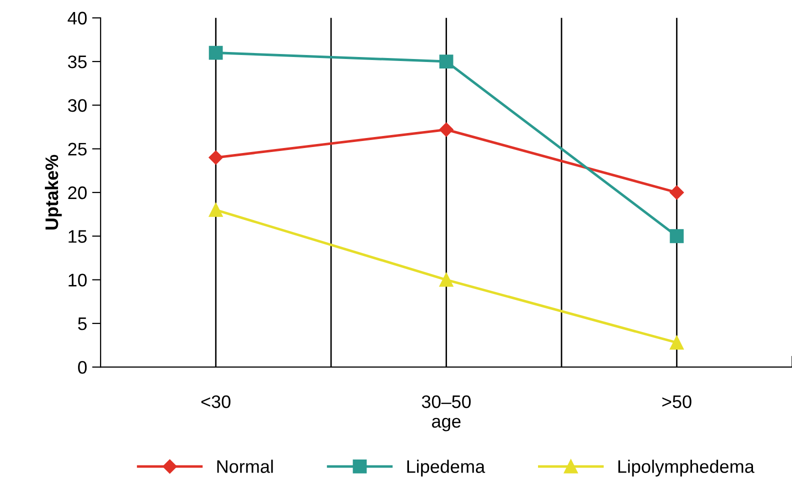 This screenshot has width=792, height=483. I want to click on y-tick-label: 40, so click(77, 18).